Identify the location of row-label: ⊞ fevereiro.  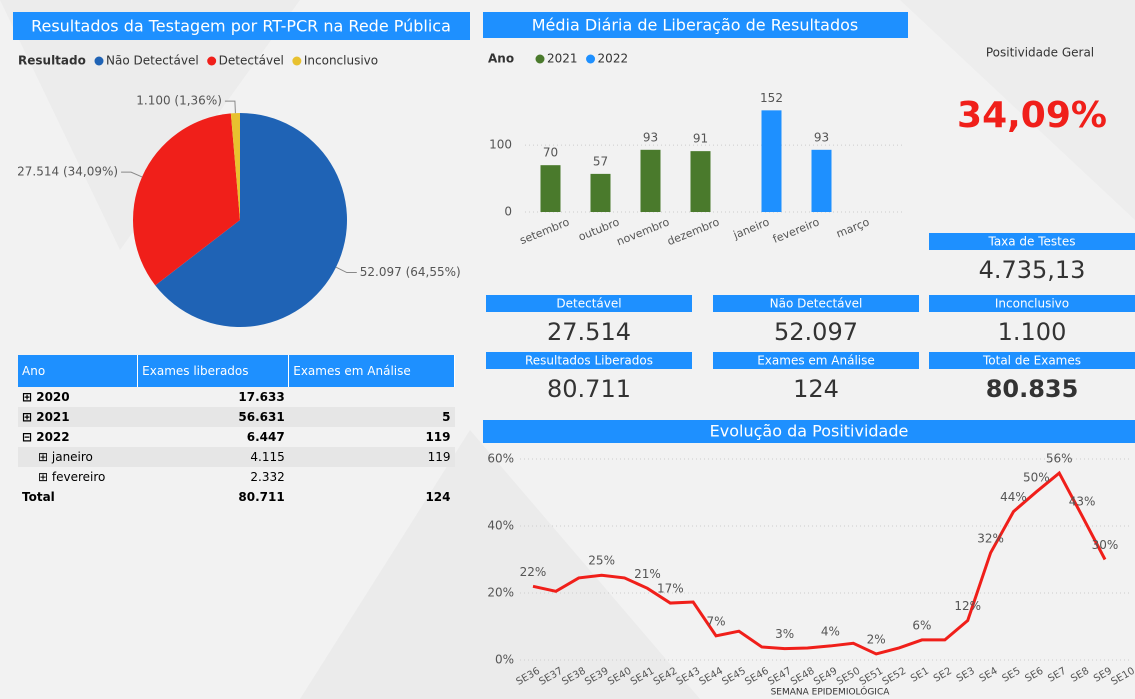
(72, 477).